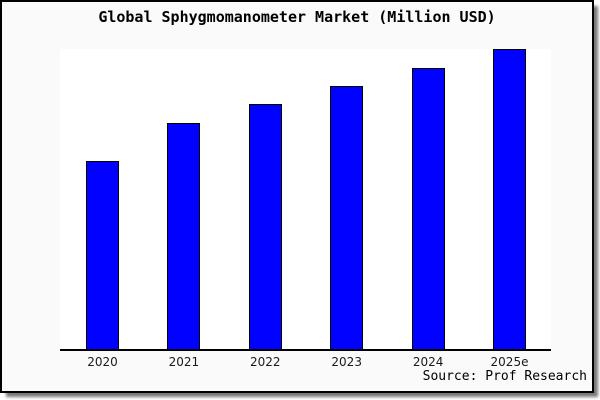  What do you see at coordinates (509, 199) in the screenshot?
I see `bar-2025e` at bounding box center [509, 199].